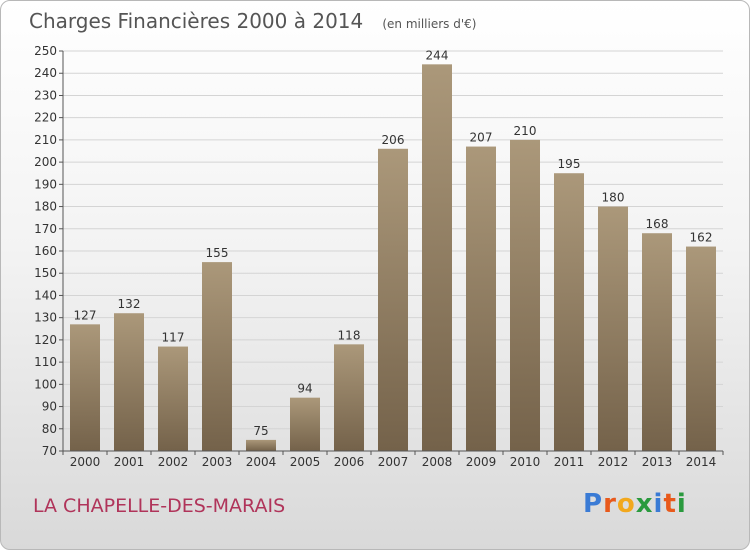 The width and height of the screenshot is (750, 550). Describe the element at coordinates (196, 21) in the screenshot. I see `chart-title: Charges Financières 2000 à 2014` at that location.